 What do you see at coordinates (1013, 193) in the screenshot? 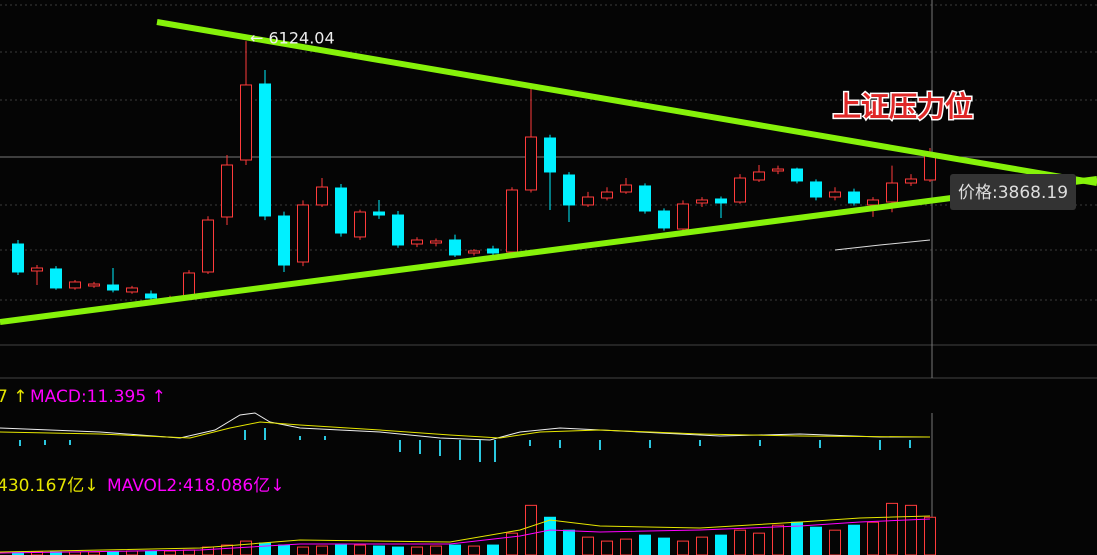
I see `tooltip: 价格:3868.19` at bounding box center [1013, 193].